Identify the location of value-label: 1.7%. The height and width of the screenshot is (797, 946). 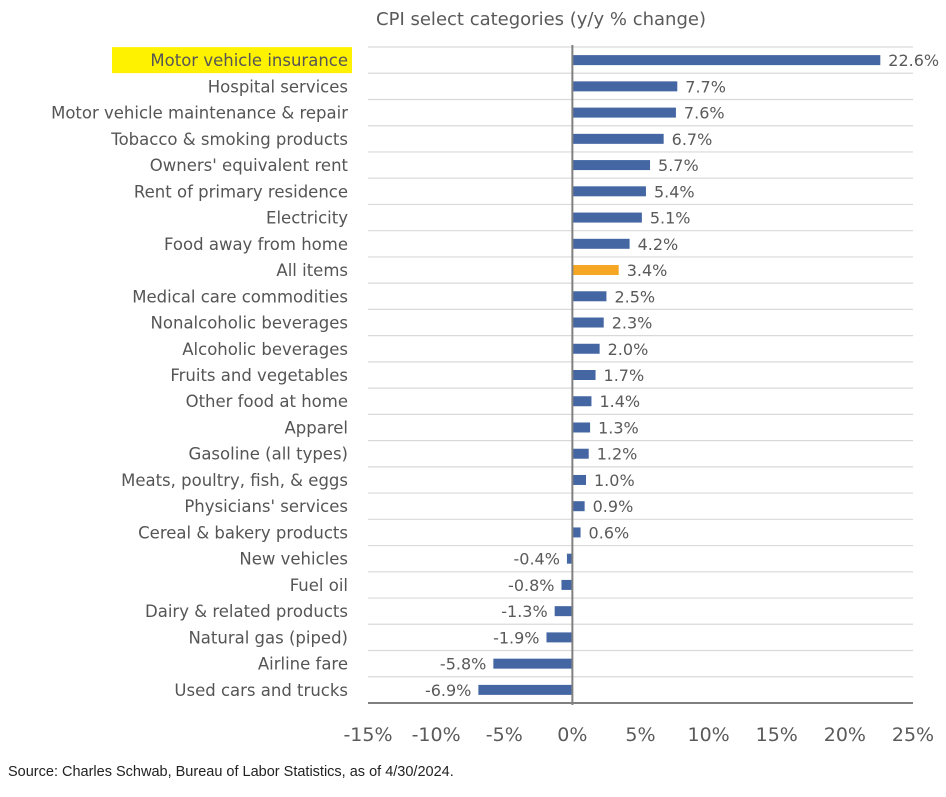
(624, 375).